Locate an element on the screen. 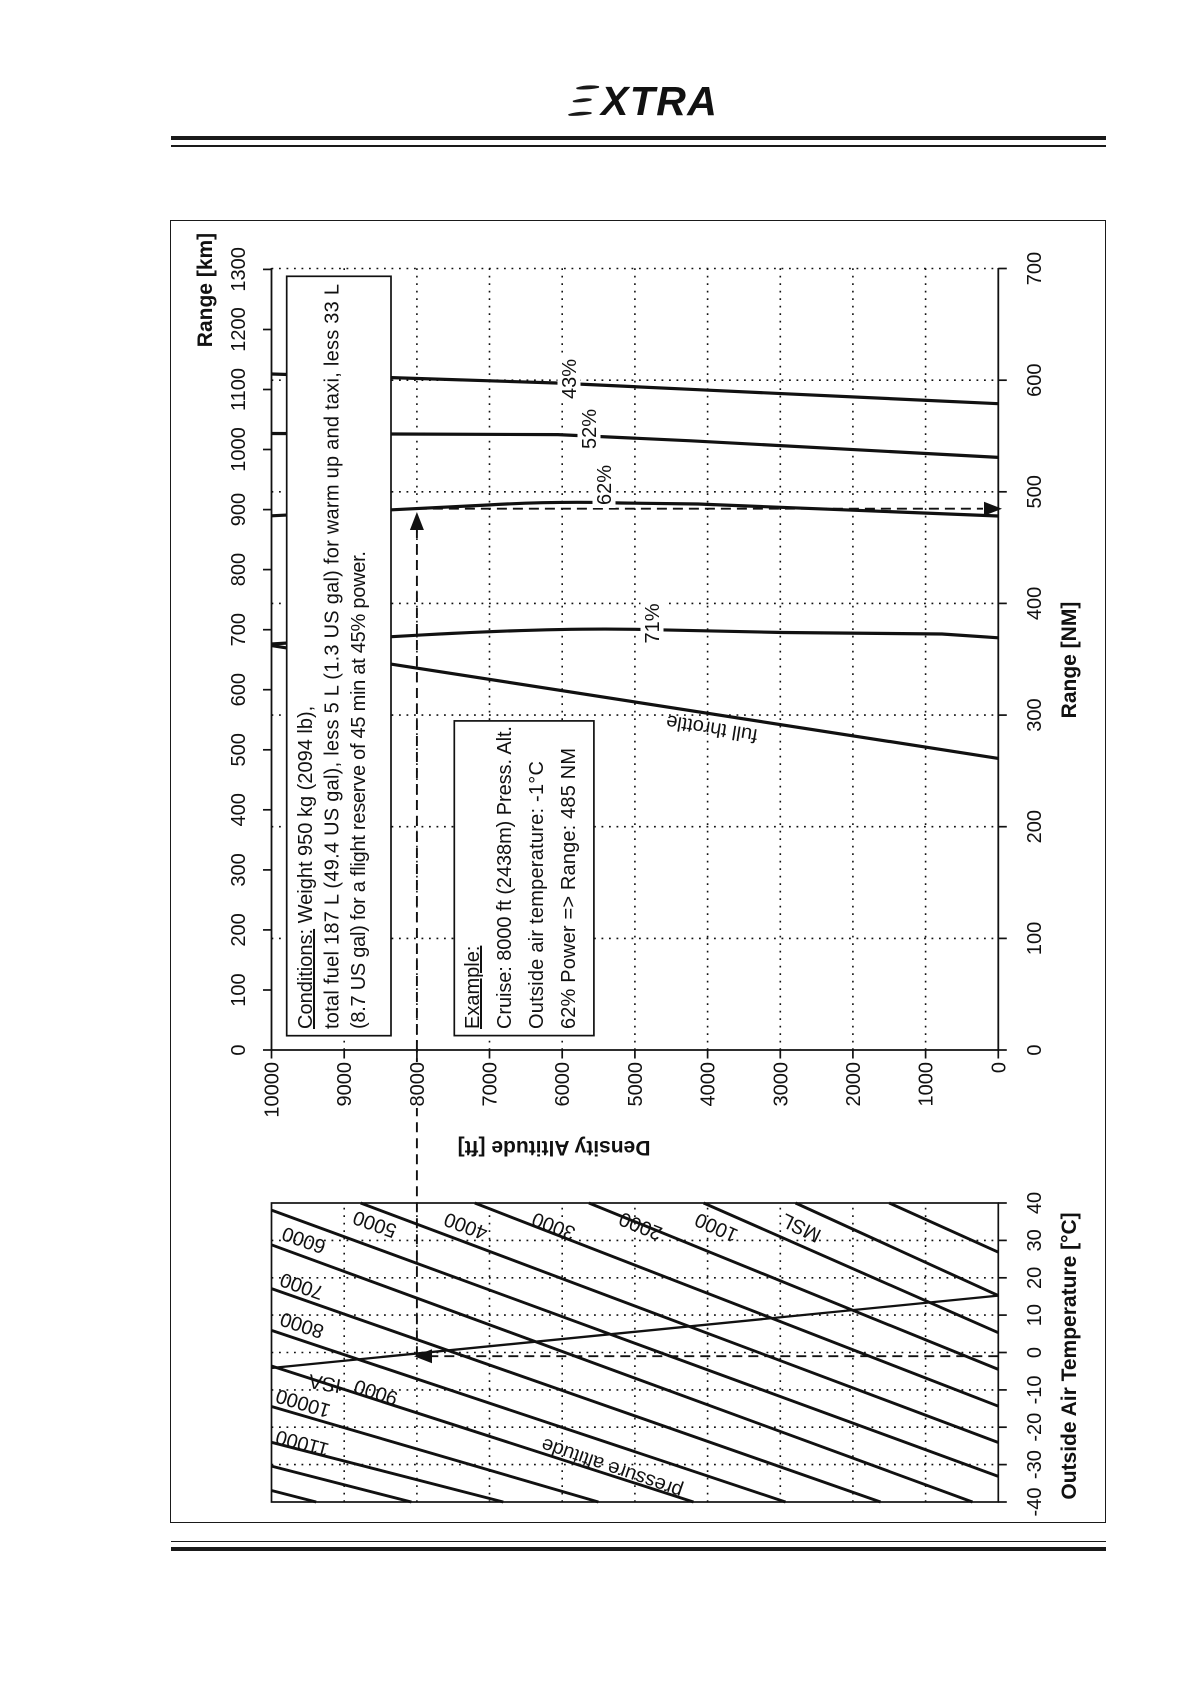 Image resolution: width=1191 pixels, height=1684 pixels. svg-text: -20 is located at coordinates (1035, 1427).